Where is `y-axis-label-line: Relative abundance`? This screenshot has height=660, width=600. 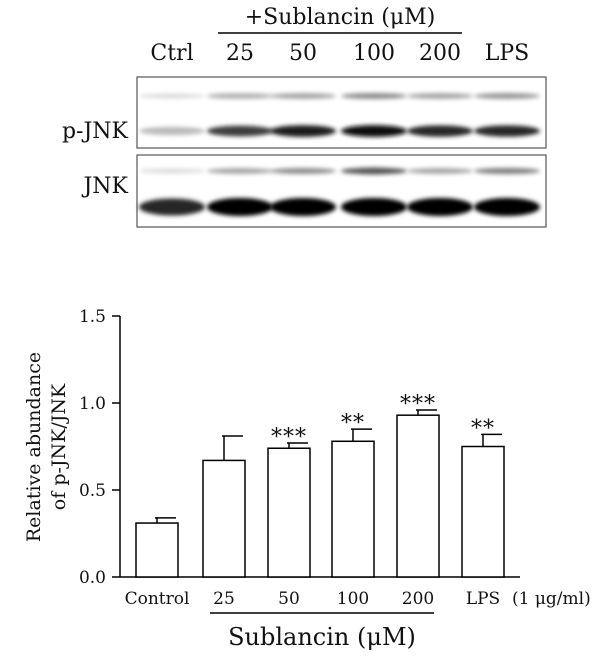
y-axis-label-line: Relative abundance is located at coordinates (34, 447).